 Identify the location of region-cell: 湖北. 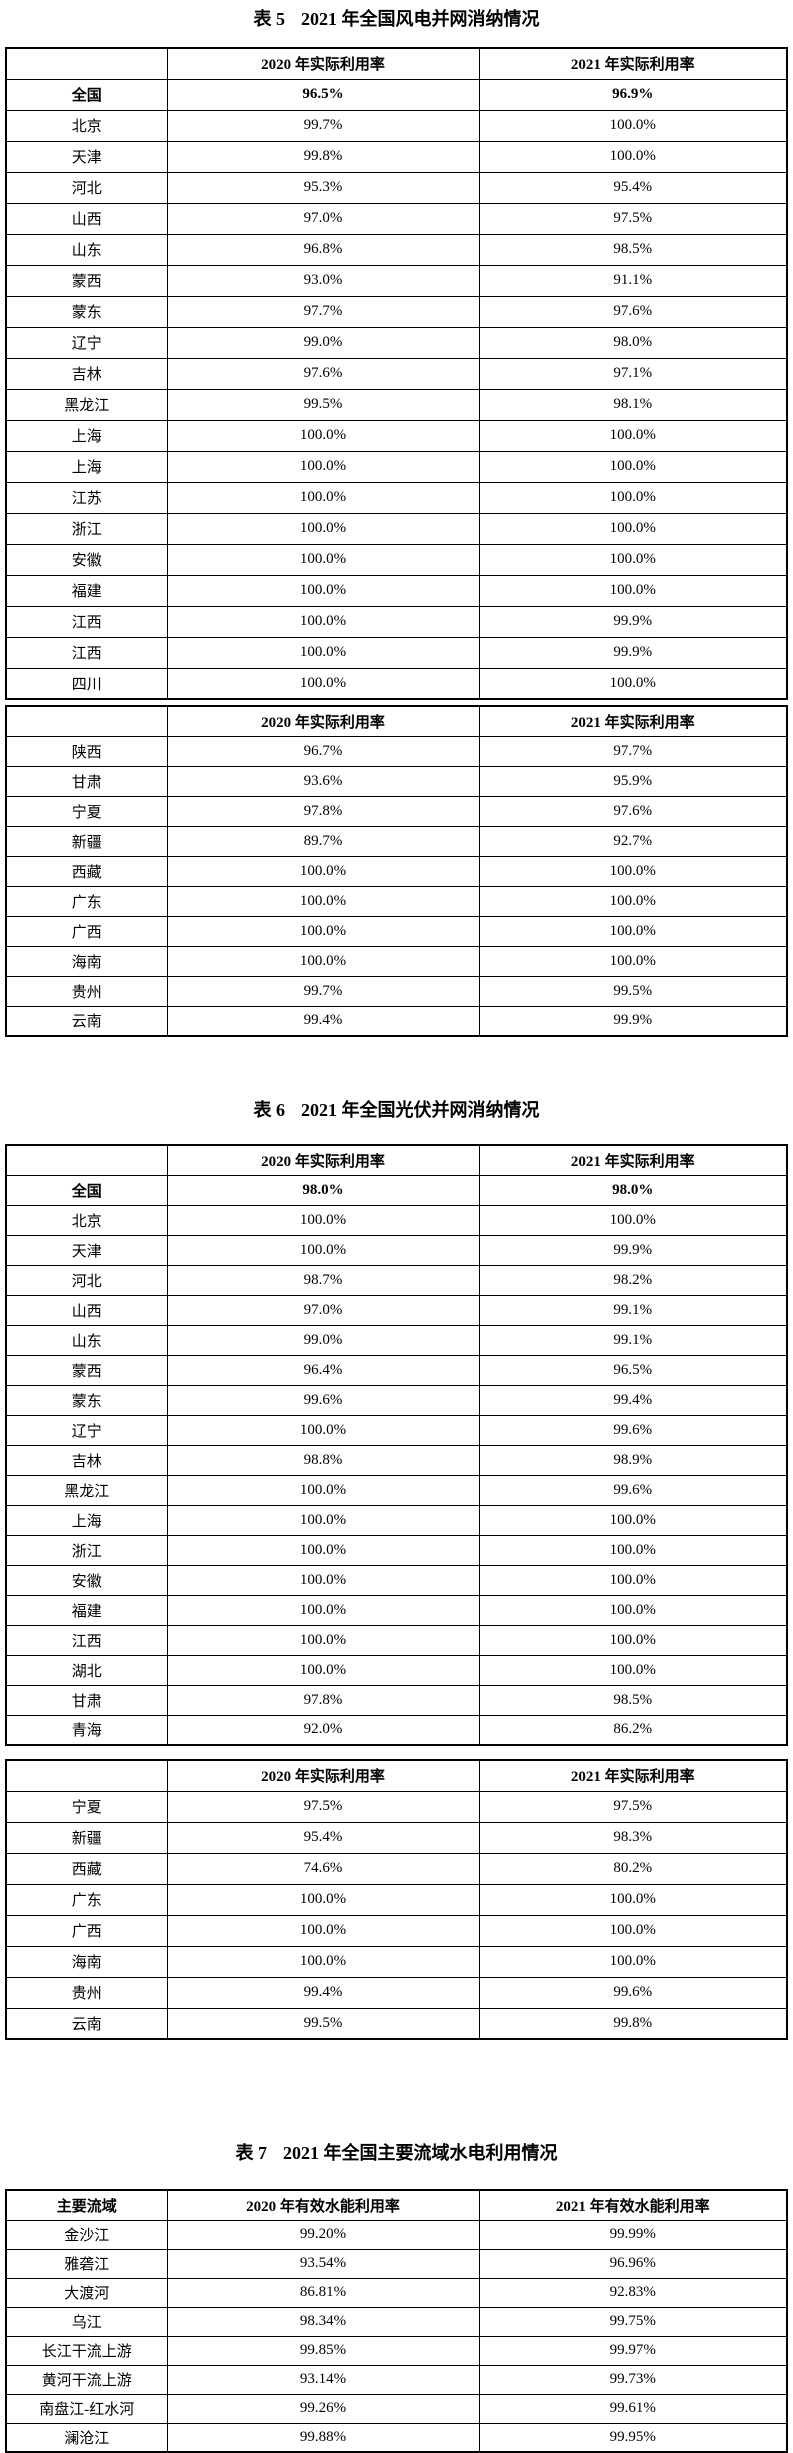
(86, 1670).